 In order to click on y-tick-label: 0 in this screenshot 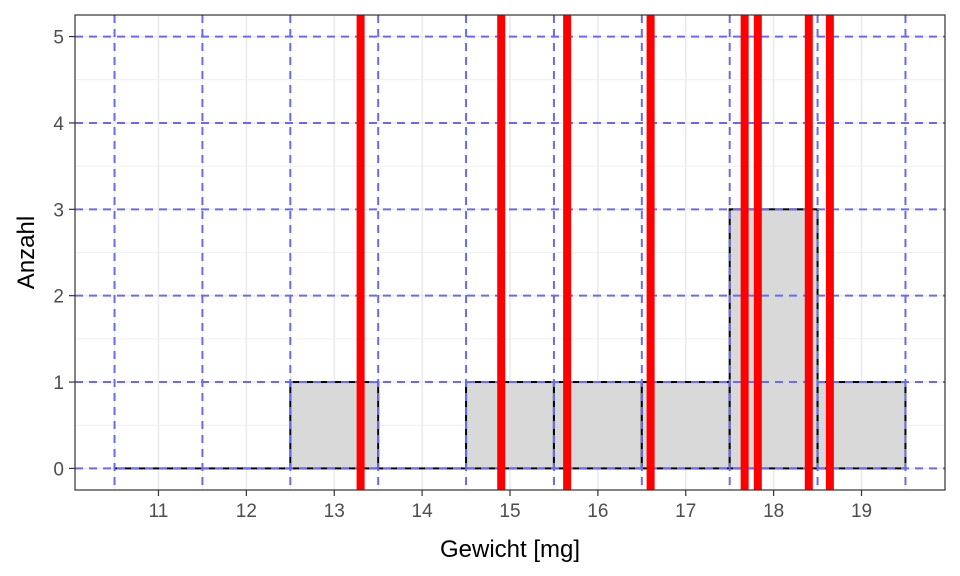, I will do `click(58, 469)`.